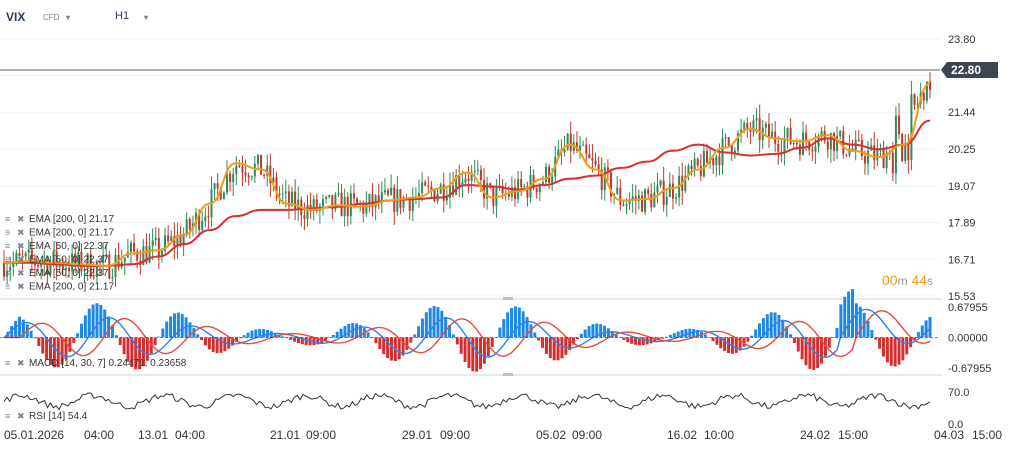  I want to click on timeframe-dropdown-chevron-icon: ▾, so click(146, 17).